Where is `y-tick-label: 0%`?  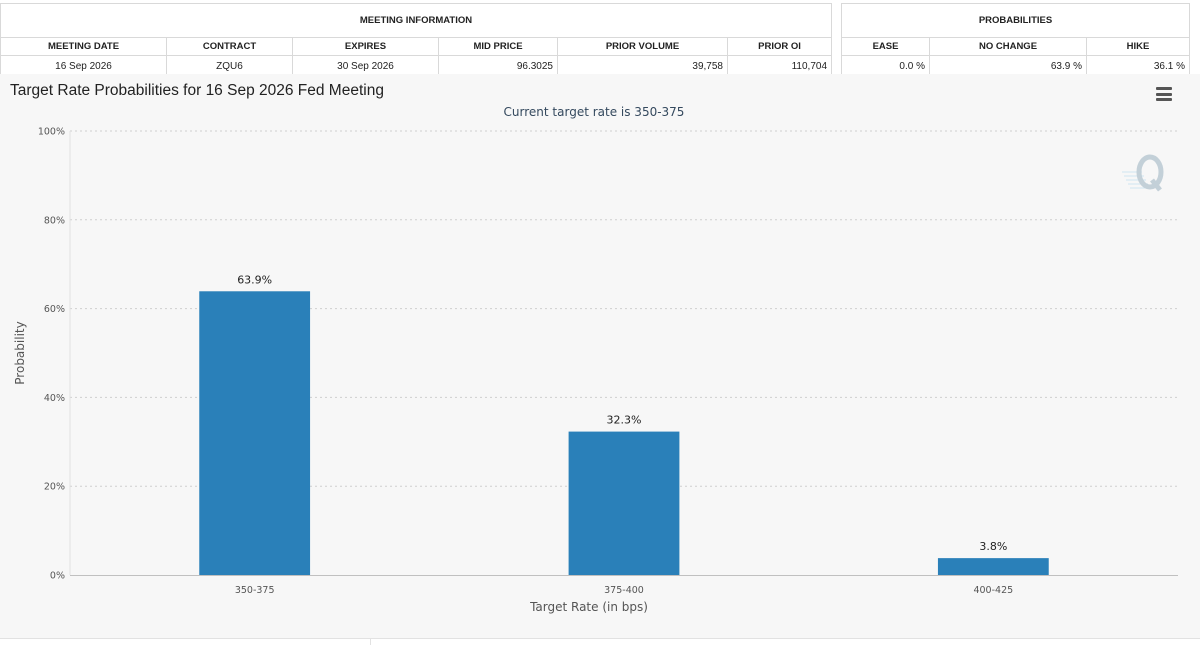 y-tick-label: 0% is located at coordinates (57, 576).